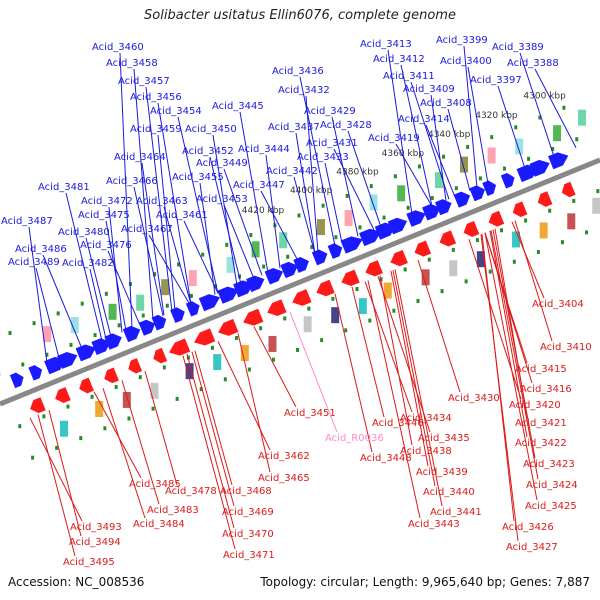 This screenshot has width=600, height=600. What do you see at coordinates (311, 191) in the screenshot?
I see `kbp-tick-label: 4400 kbp` at bounding box center [311, 191].